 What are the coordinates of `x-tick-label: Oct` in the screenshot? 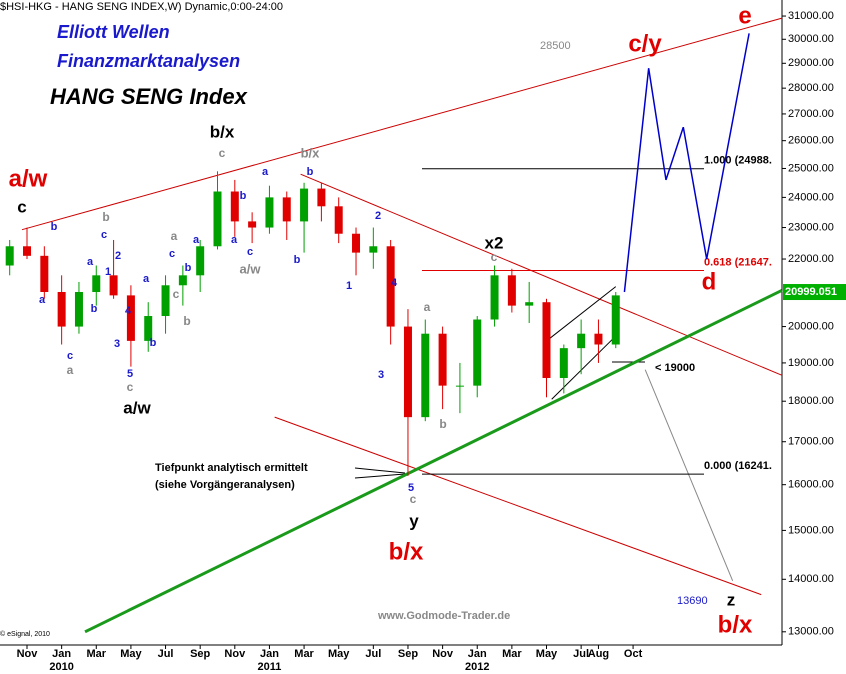 It's located at (633, 654).